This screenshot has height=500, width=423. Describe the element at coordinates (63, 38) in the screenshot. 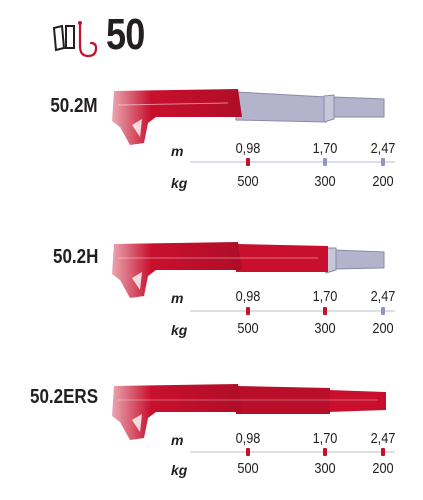

I see `double-jib-extension-icon` at that location.